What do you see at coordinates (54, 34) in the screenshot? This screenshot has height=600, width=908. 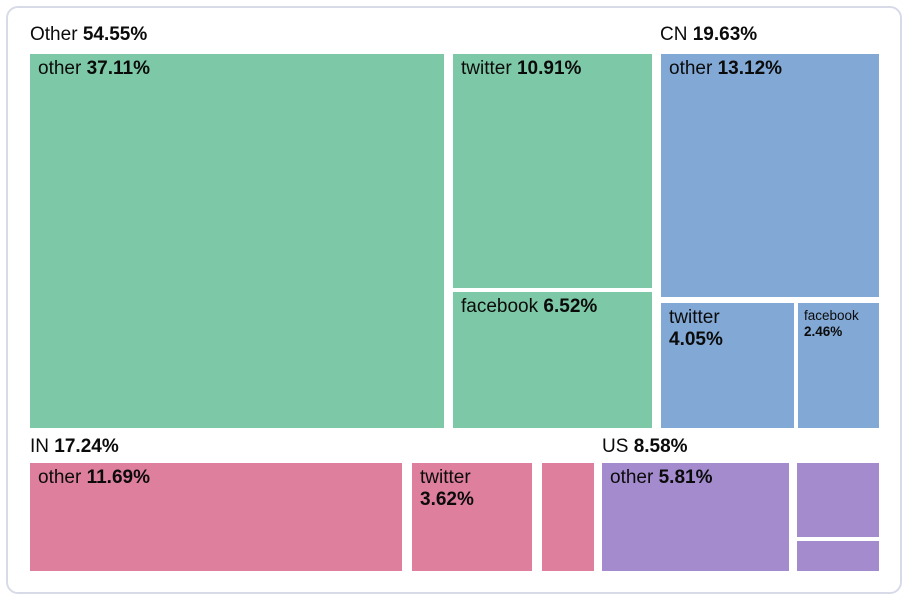 I see `group-name: Other` at bounding box center [54, 34].